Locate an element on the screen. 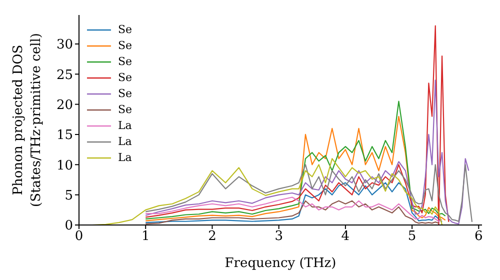 This screenshot has width=500, height=280. y-tick-label: 25 is located at coordinates (64, 75).